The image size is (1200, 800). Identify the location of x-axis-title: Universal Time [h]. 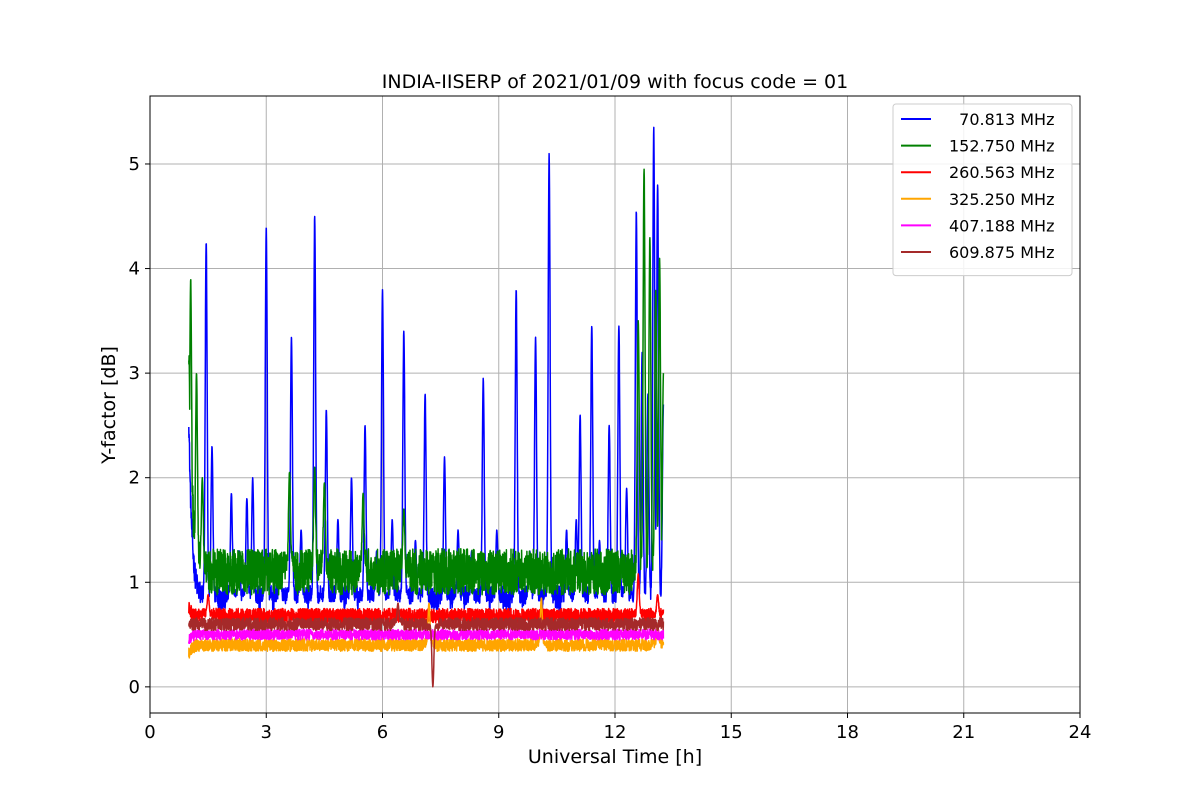
(615, 757).